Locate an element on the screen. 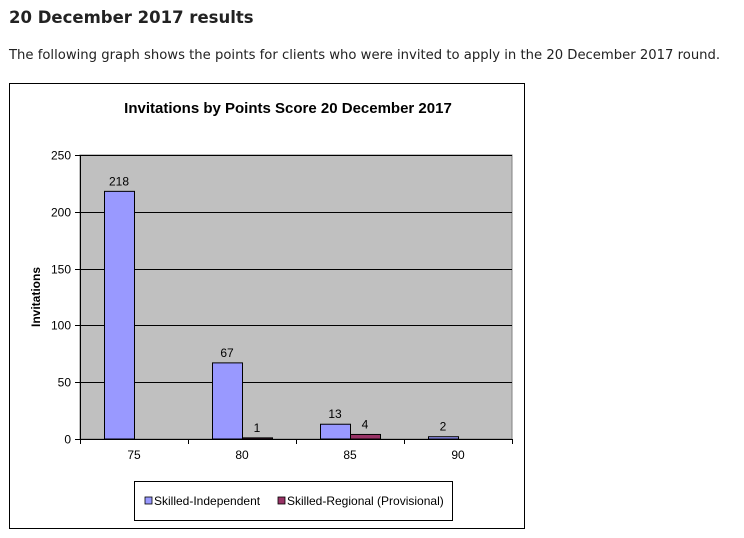 The width and height of the screenshot is (744, 538). legend-label-skilled-regional: Skilled-Regional (Provisional) is located at coordinates (365, 501).